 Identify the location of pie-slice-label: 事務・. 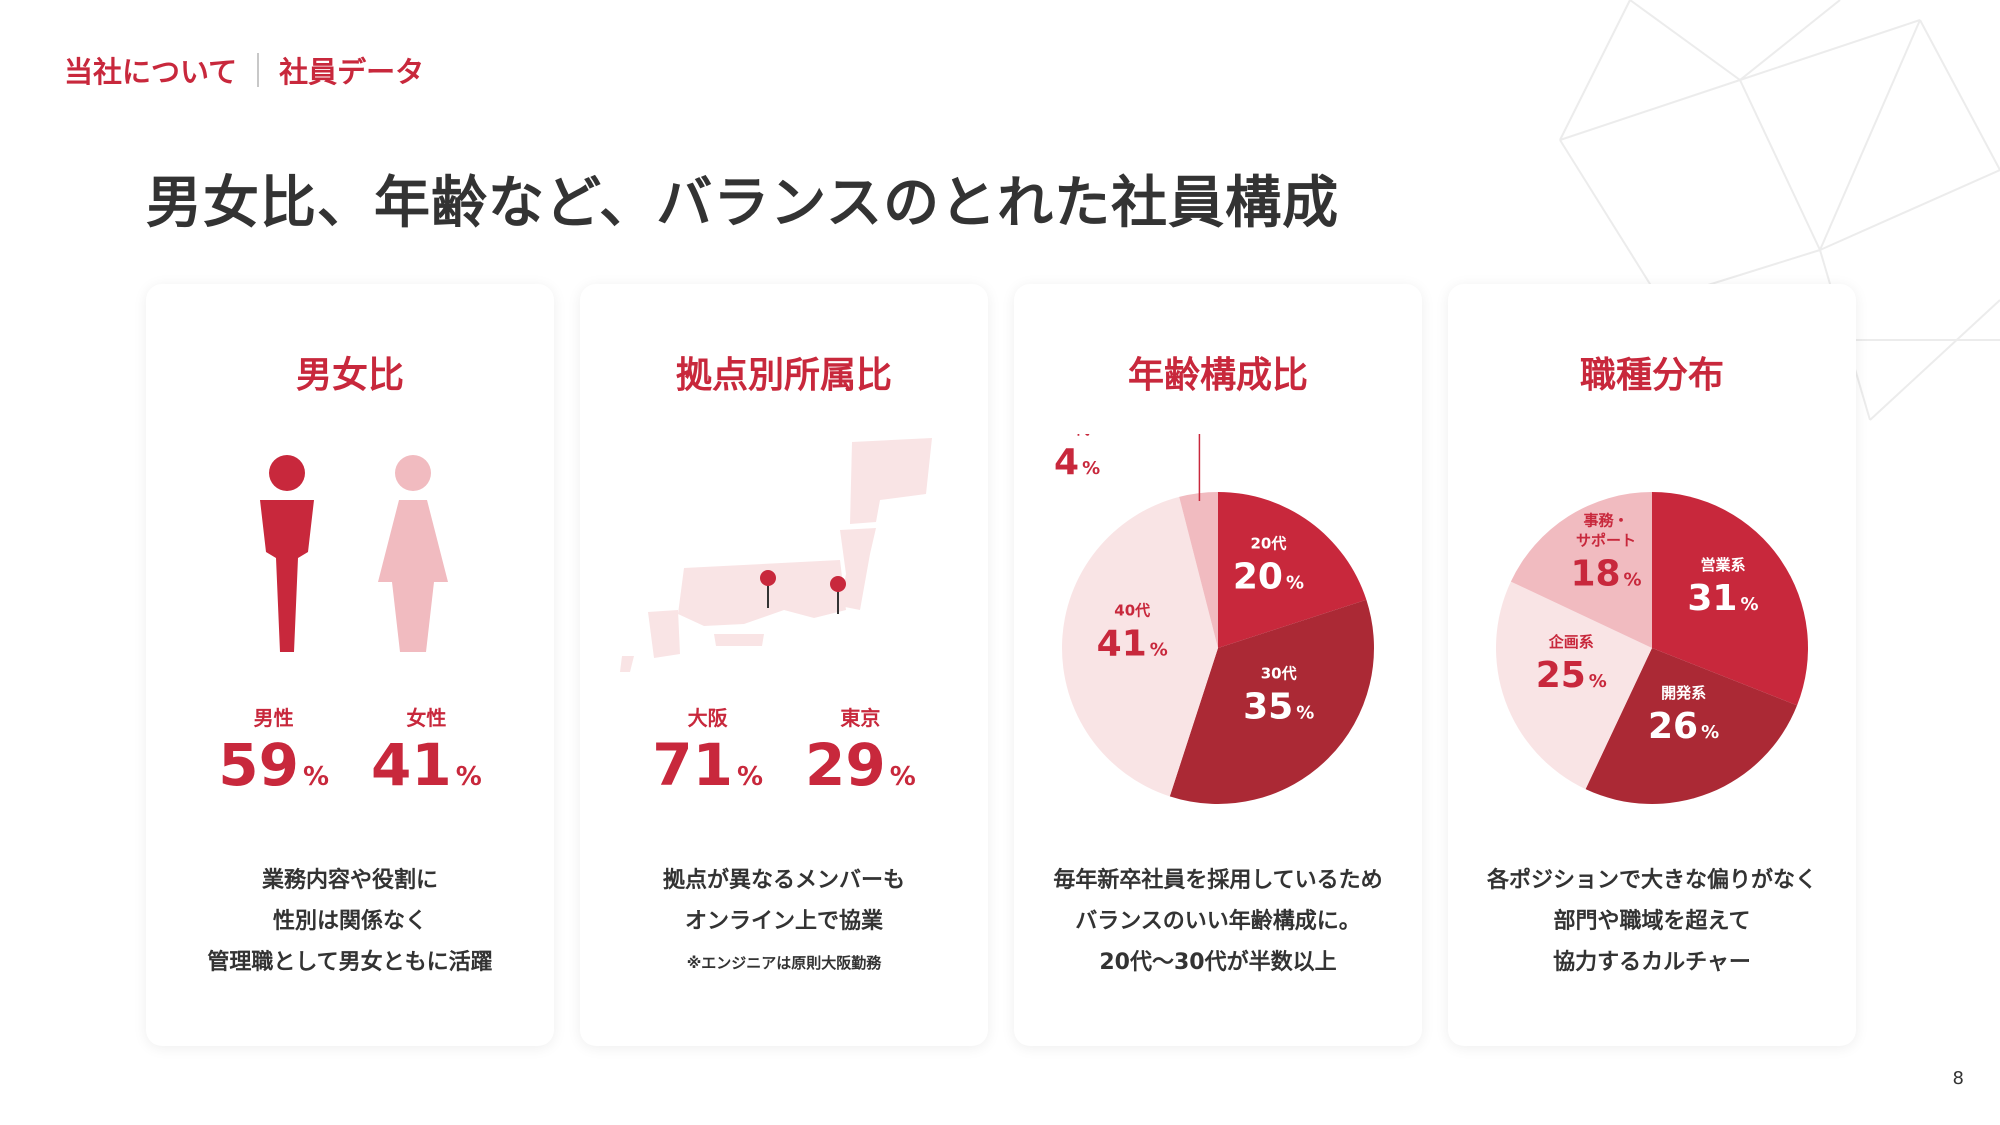
(1606, 521).